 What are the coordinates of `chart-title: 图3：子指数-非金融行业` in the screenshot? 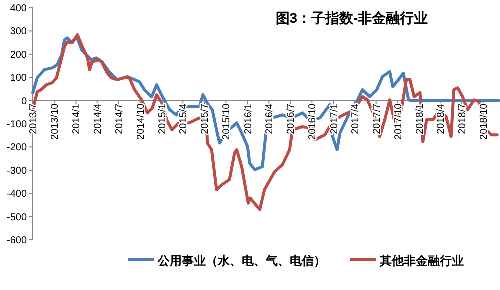 It's located at (352, 18).